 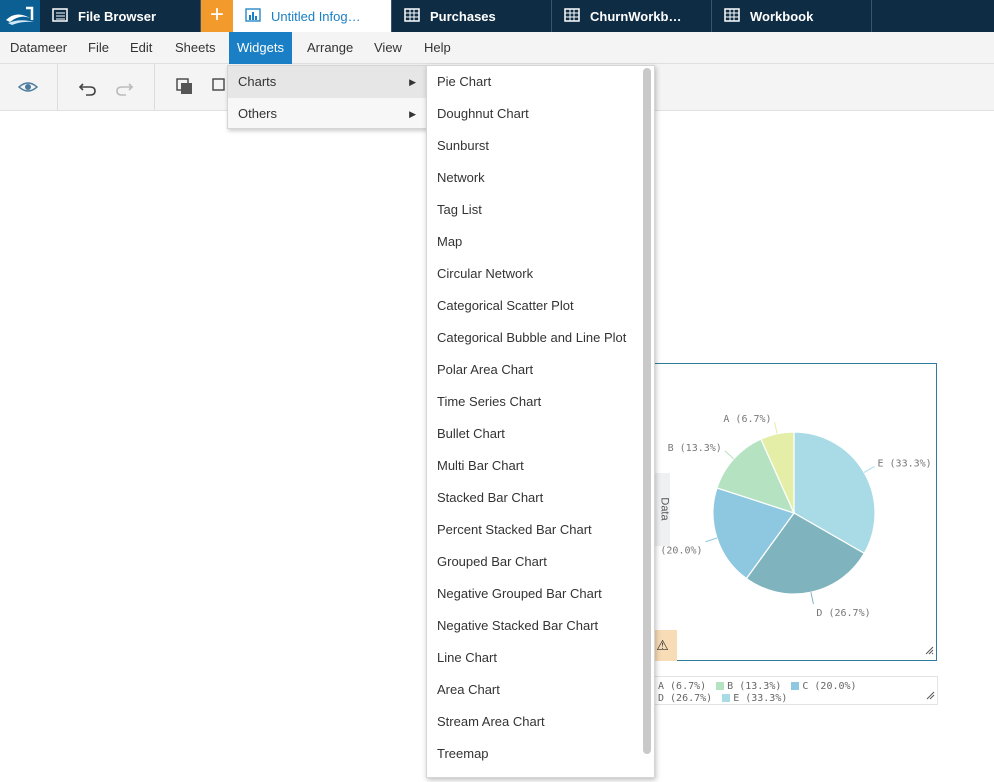 I want to click on chart-type-percent-stacked-bar-chart: Percent Stacked Bar Chart, so click(x=514, y=529).